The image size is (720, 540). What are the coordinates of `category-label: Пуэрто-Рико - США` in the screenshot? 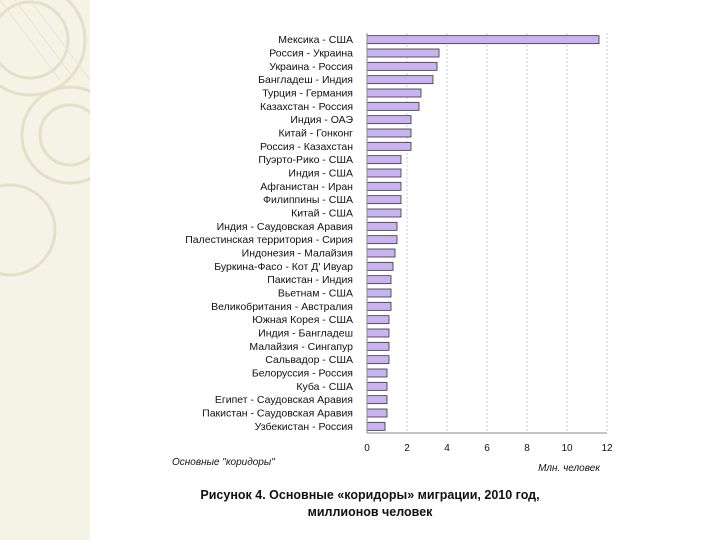 It's located at (305, 160).